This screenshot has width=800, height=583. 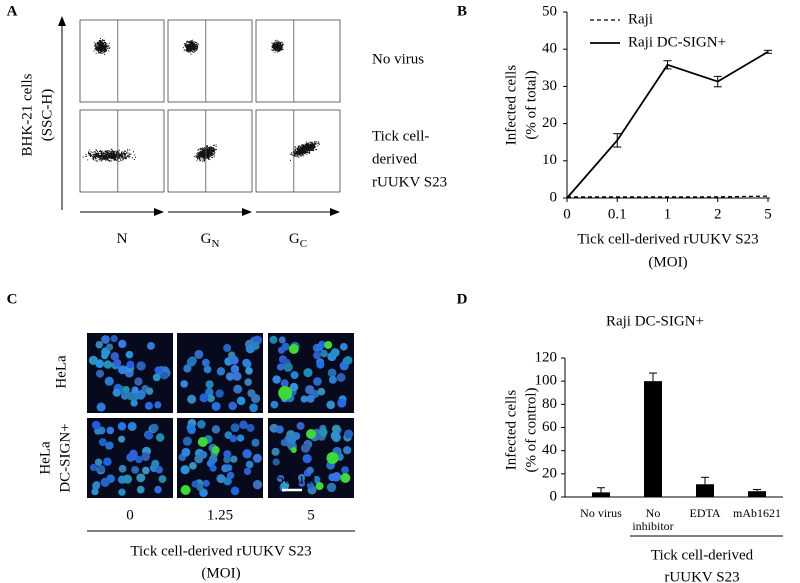 What do you see at coordinates (702, 555) in the screenshot?
I see `group-label: Tick cell-derived` at bounding box center [702, 555].